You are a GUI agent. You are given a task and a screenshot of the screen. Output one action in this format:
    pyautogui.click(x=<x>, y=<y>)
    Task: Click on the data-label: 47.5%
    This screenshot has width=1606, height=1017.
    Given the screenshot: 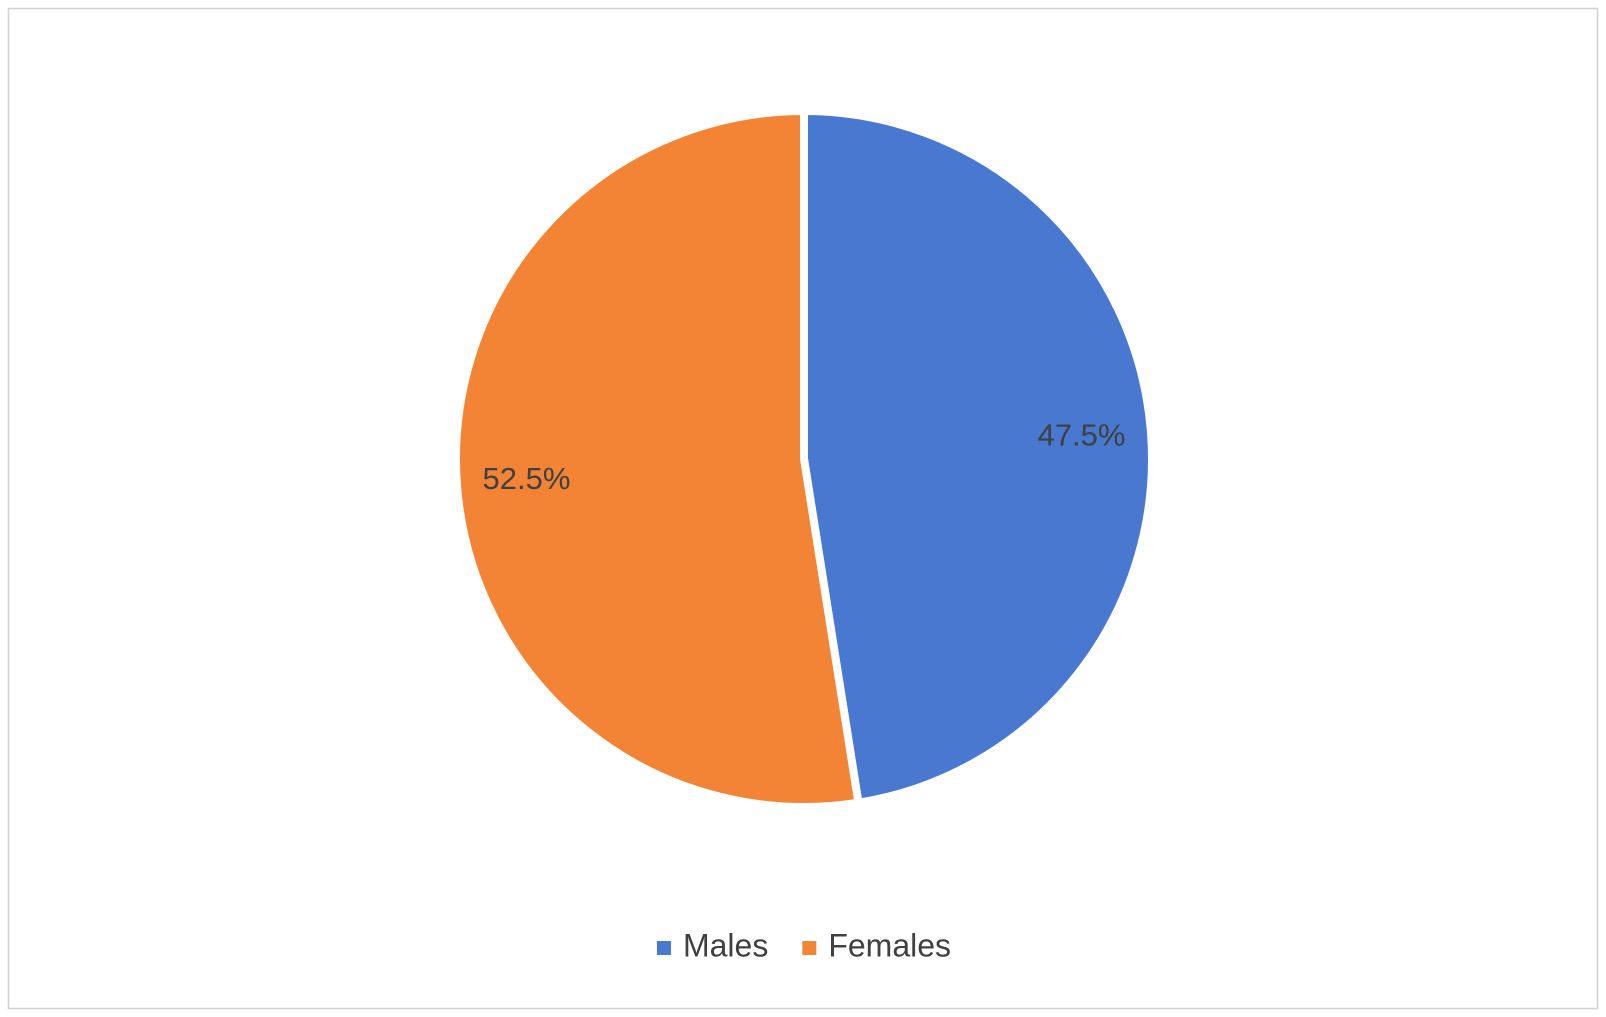 What is the action you would take?
    pyautogui.click(x=1082, y=434)
    